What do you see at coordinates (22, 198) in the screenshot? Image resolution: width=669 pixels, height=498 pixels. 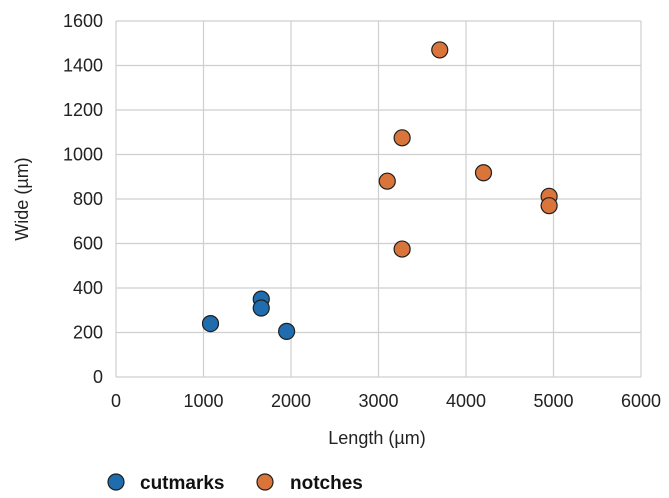 I see `y-axis-title: Wide (µm)` at bounding box center [22, 198].